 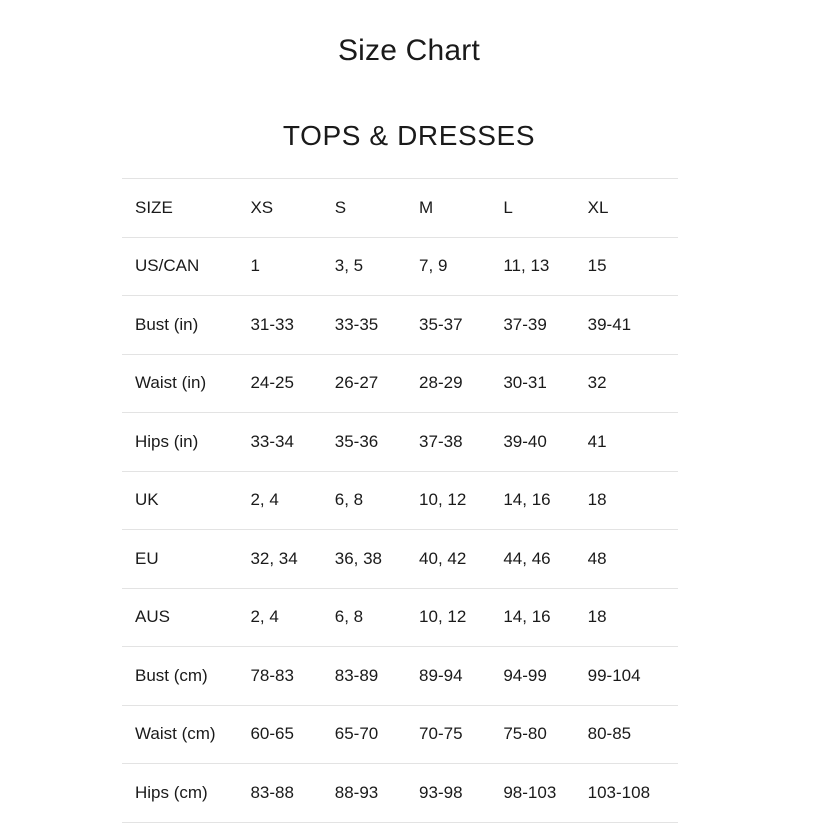 What do you see at coordinates (409, 135) in the screenshot?
I see `section-title: TOPS & DRESSES` at bounding box center [409, 135].